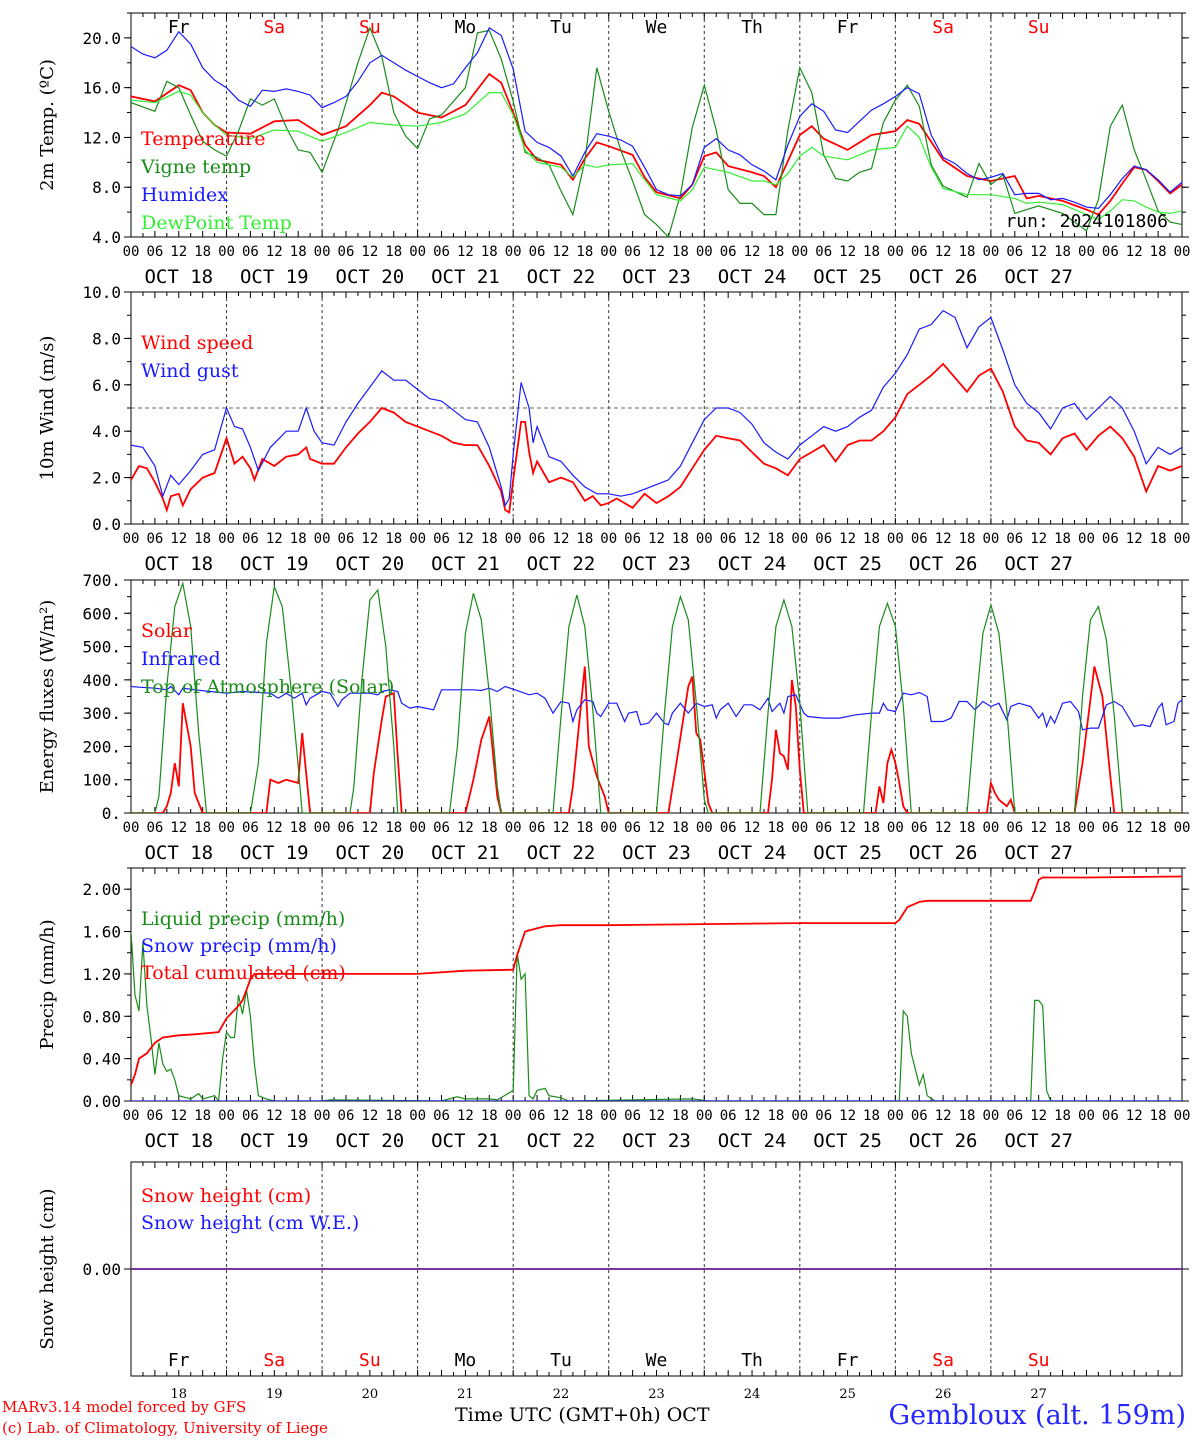 This screenshot has height=1440, width=1194. I want to click on y-tick-label: 200., so click(101, 746).